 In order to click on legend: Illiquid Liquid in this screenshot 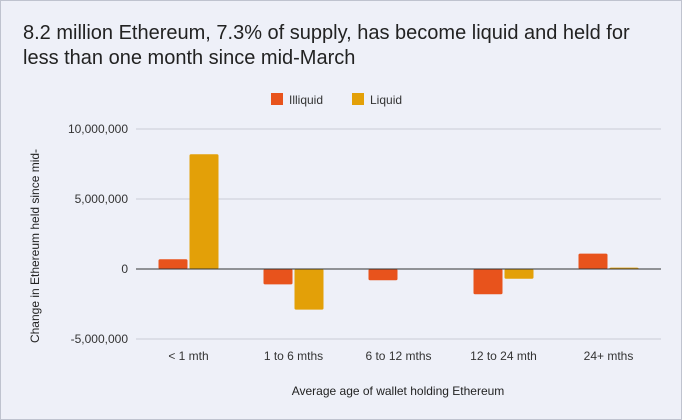, I will do `click(336, 100)`.